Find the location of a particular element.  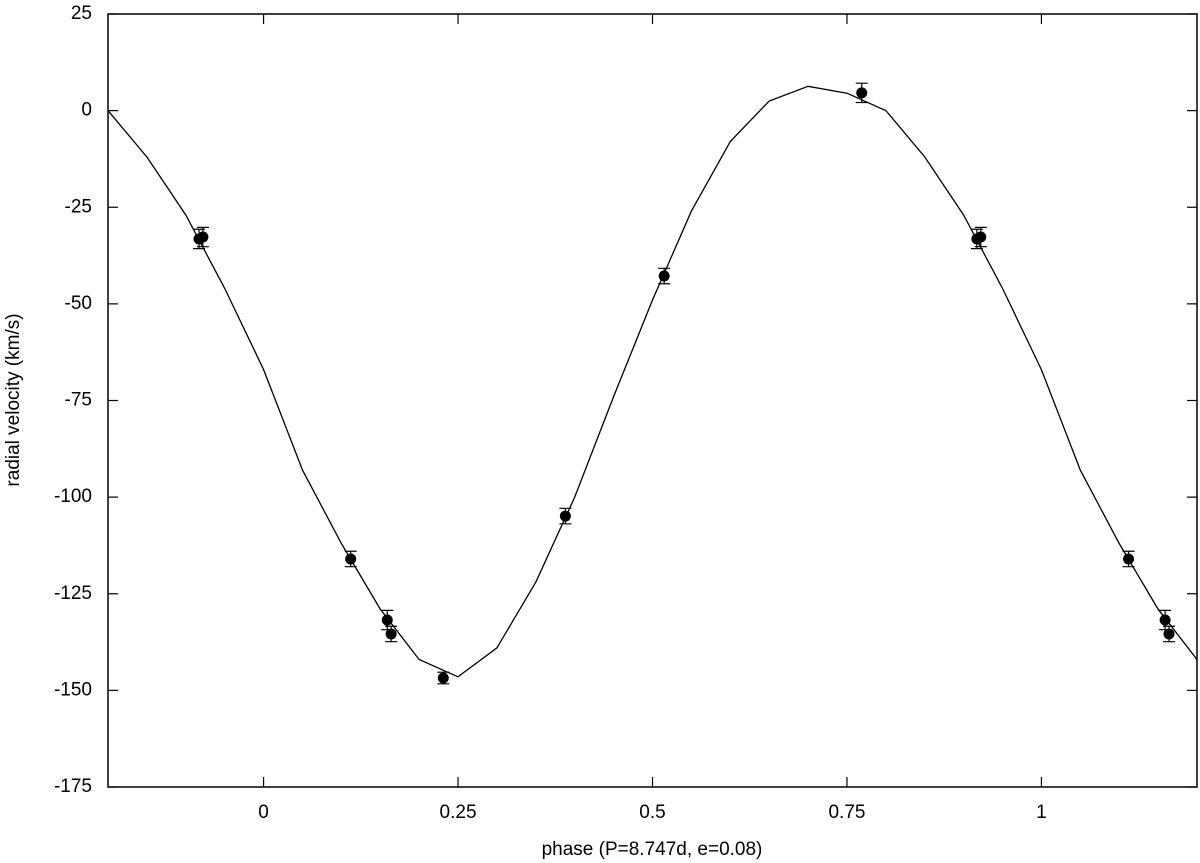

y-tick-label: 0 is located at coordinates (86, 110).